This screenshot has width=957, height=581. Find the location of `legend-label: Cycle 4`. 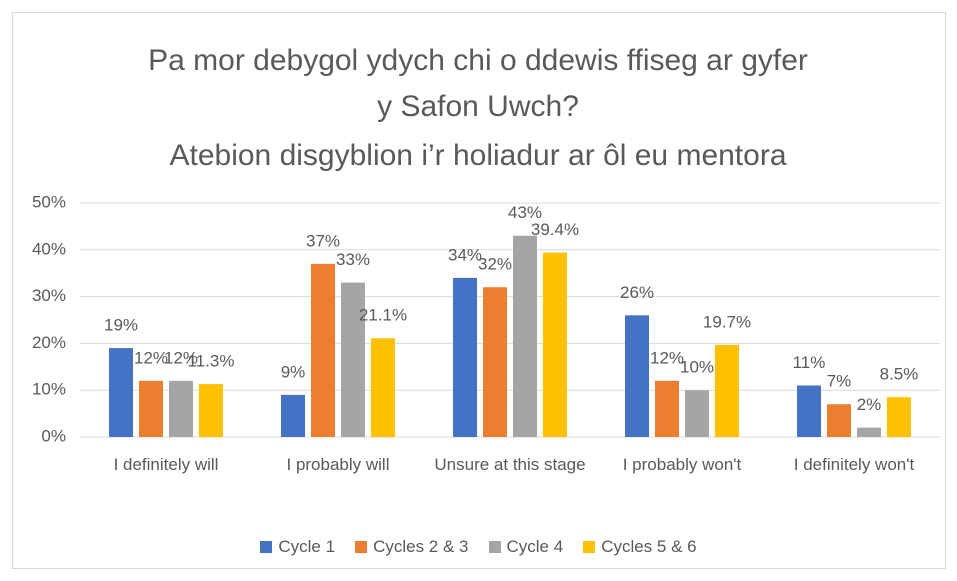

legend-label: Cycle 4 is located at coordinates (535, 546).